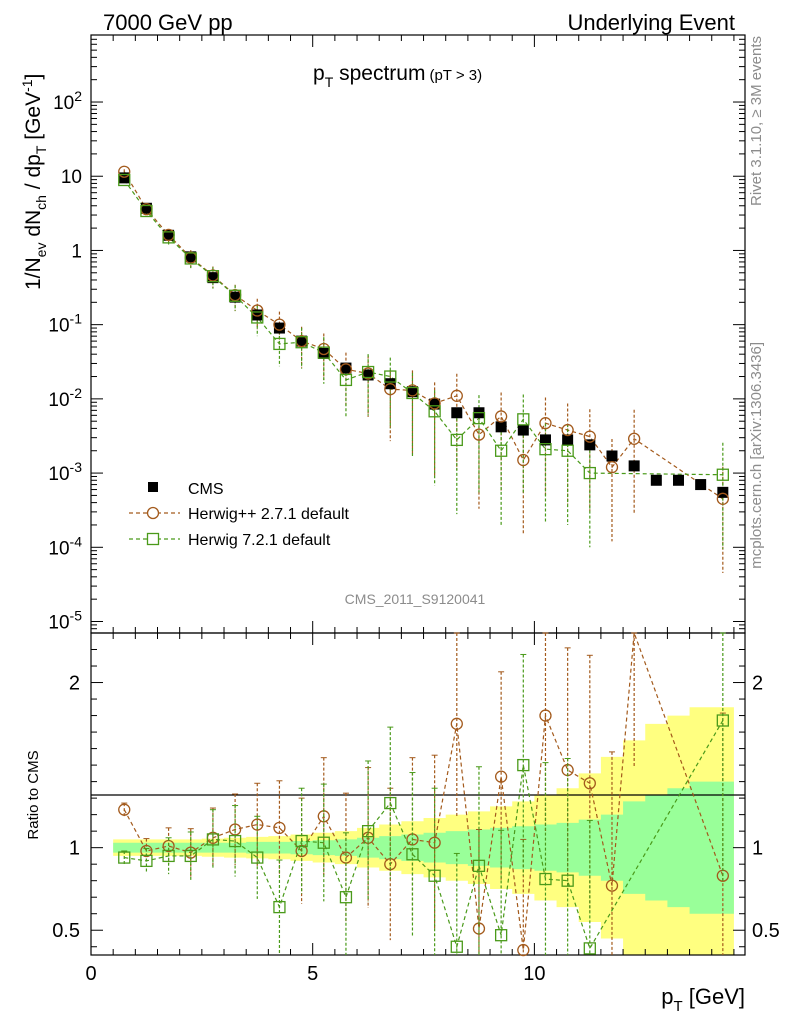  Describe the element at coordinates (153, 513) in the screenshot. I see `legend-marker-herwigpp` at that location.